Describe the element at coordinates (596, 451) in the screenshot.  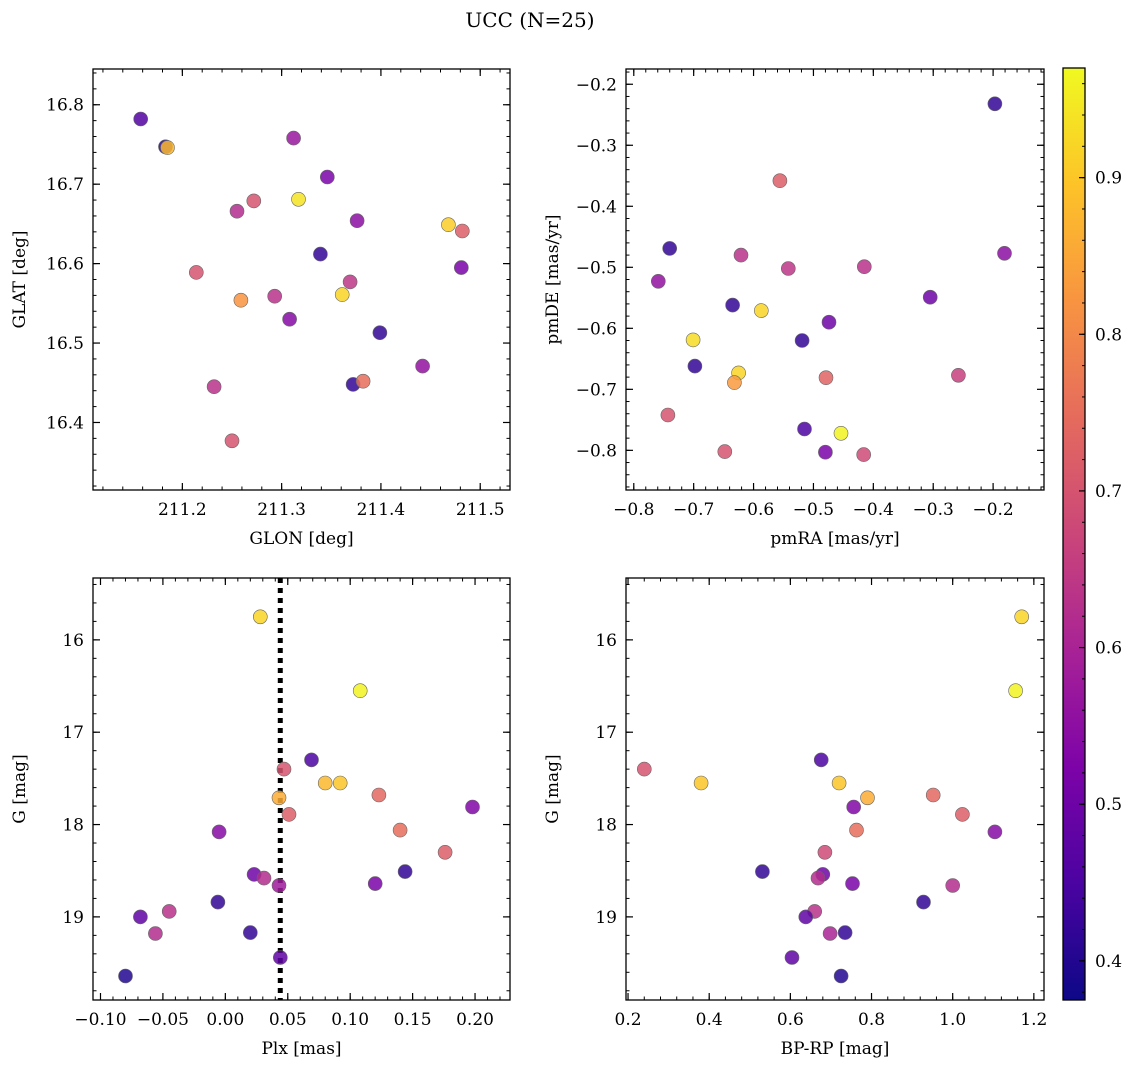
I see `y-tick-label: −0.8` at that location.